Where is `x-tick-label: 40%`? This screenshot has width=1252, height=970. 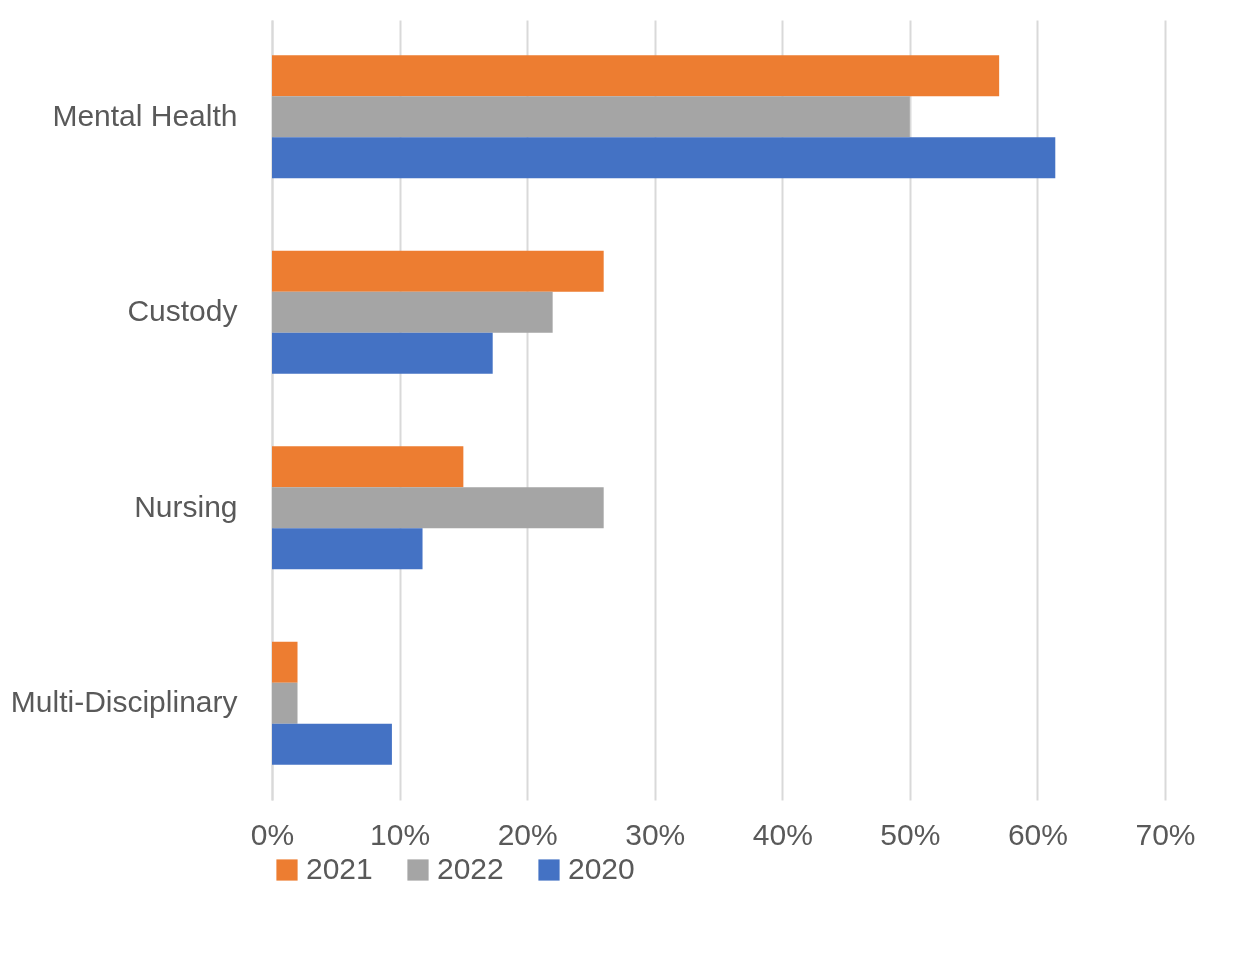
x-tick-label: 40% is located at coordinates (782, 834).